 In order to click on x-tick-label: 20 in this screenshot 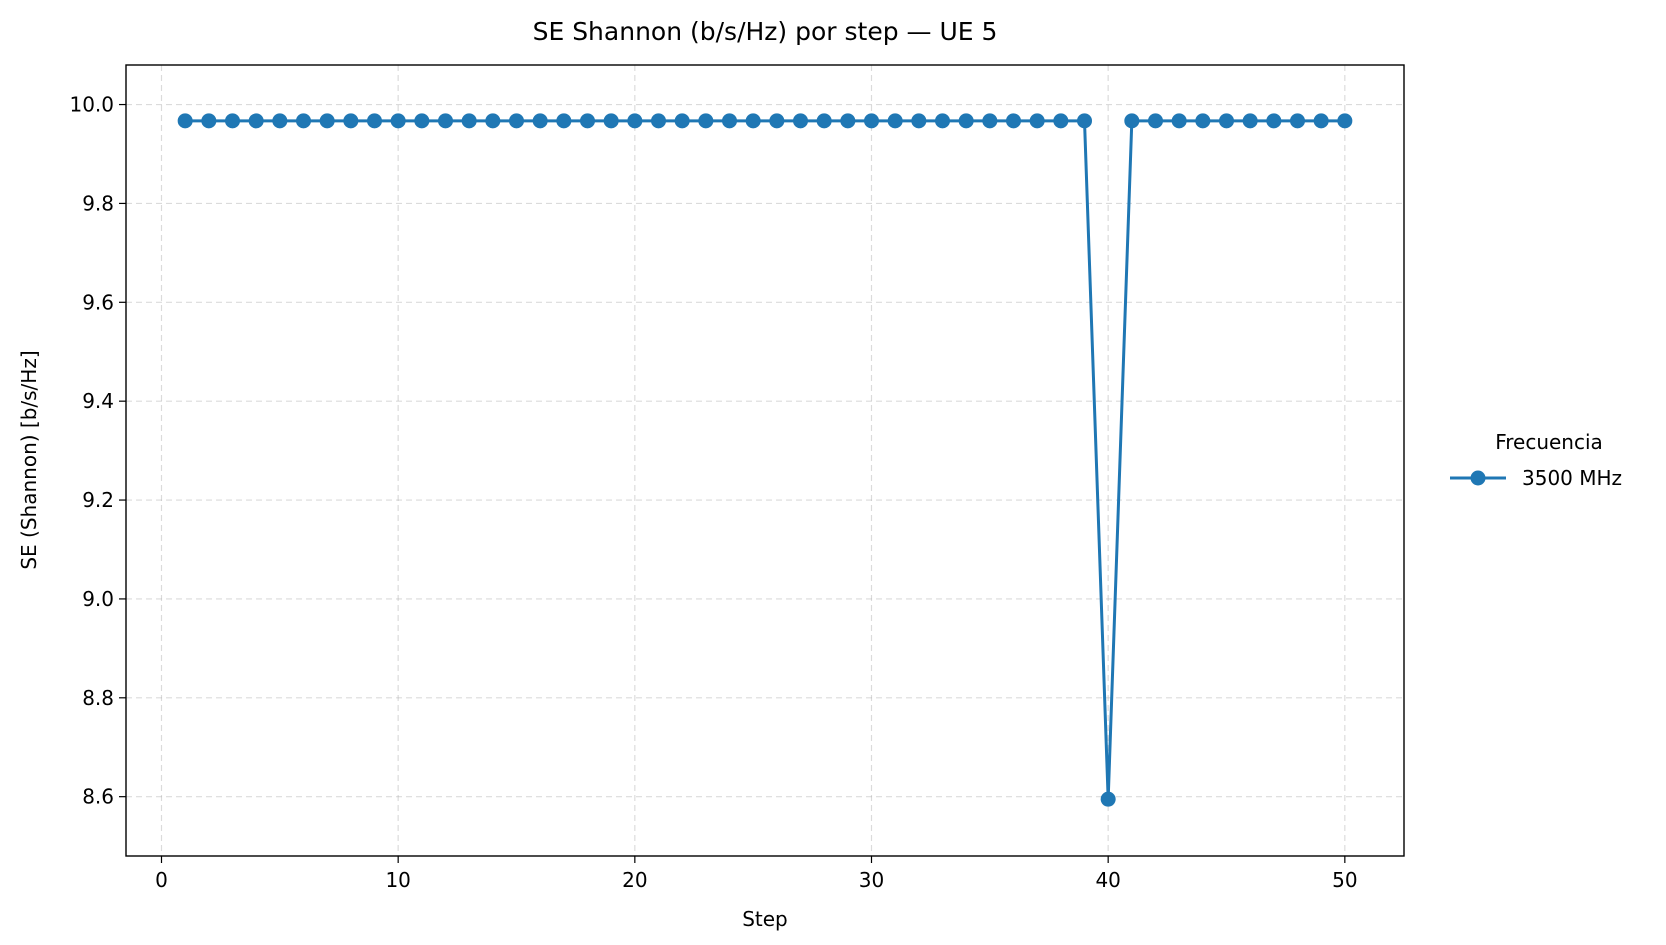, I will do `click(634, 880)`.